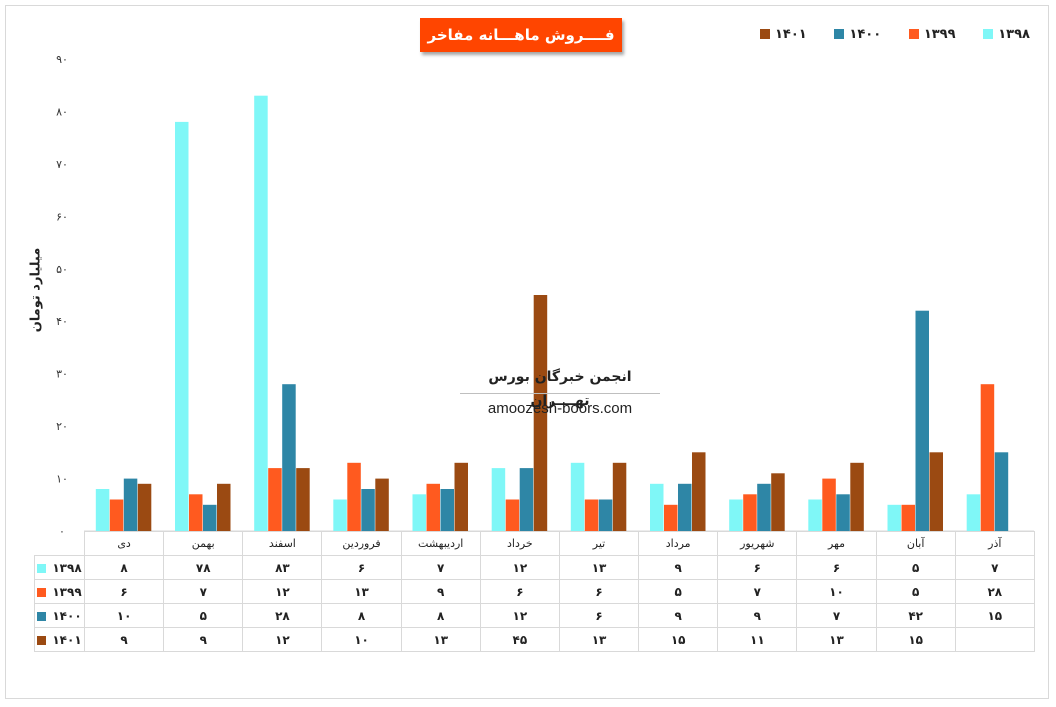 The image size is (1056, 707). What do you see at coordinates (994, 543) in the screenshot?
I see `x-tick-label: آذر` at bounding box center [994, 543].